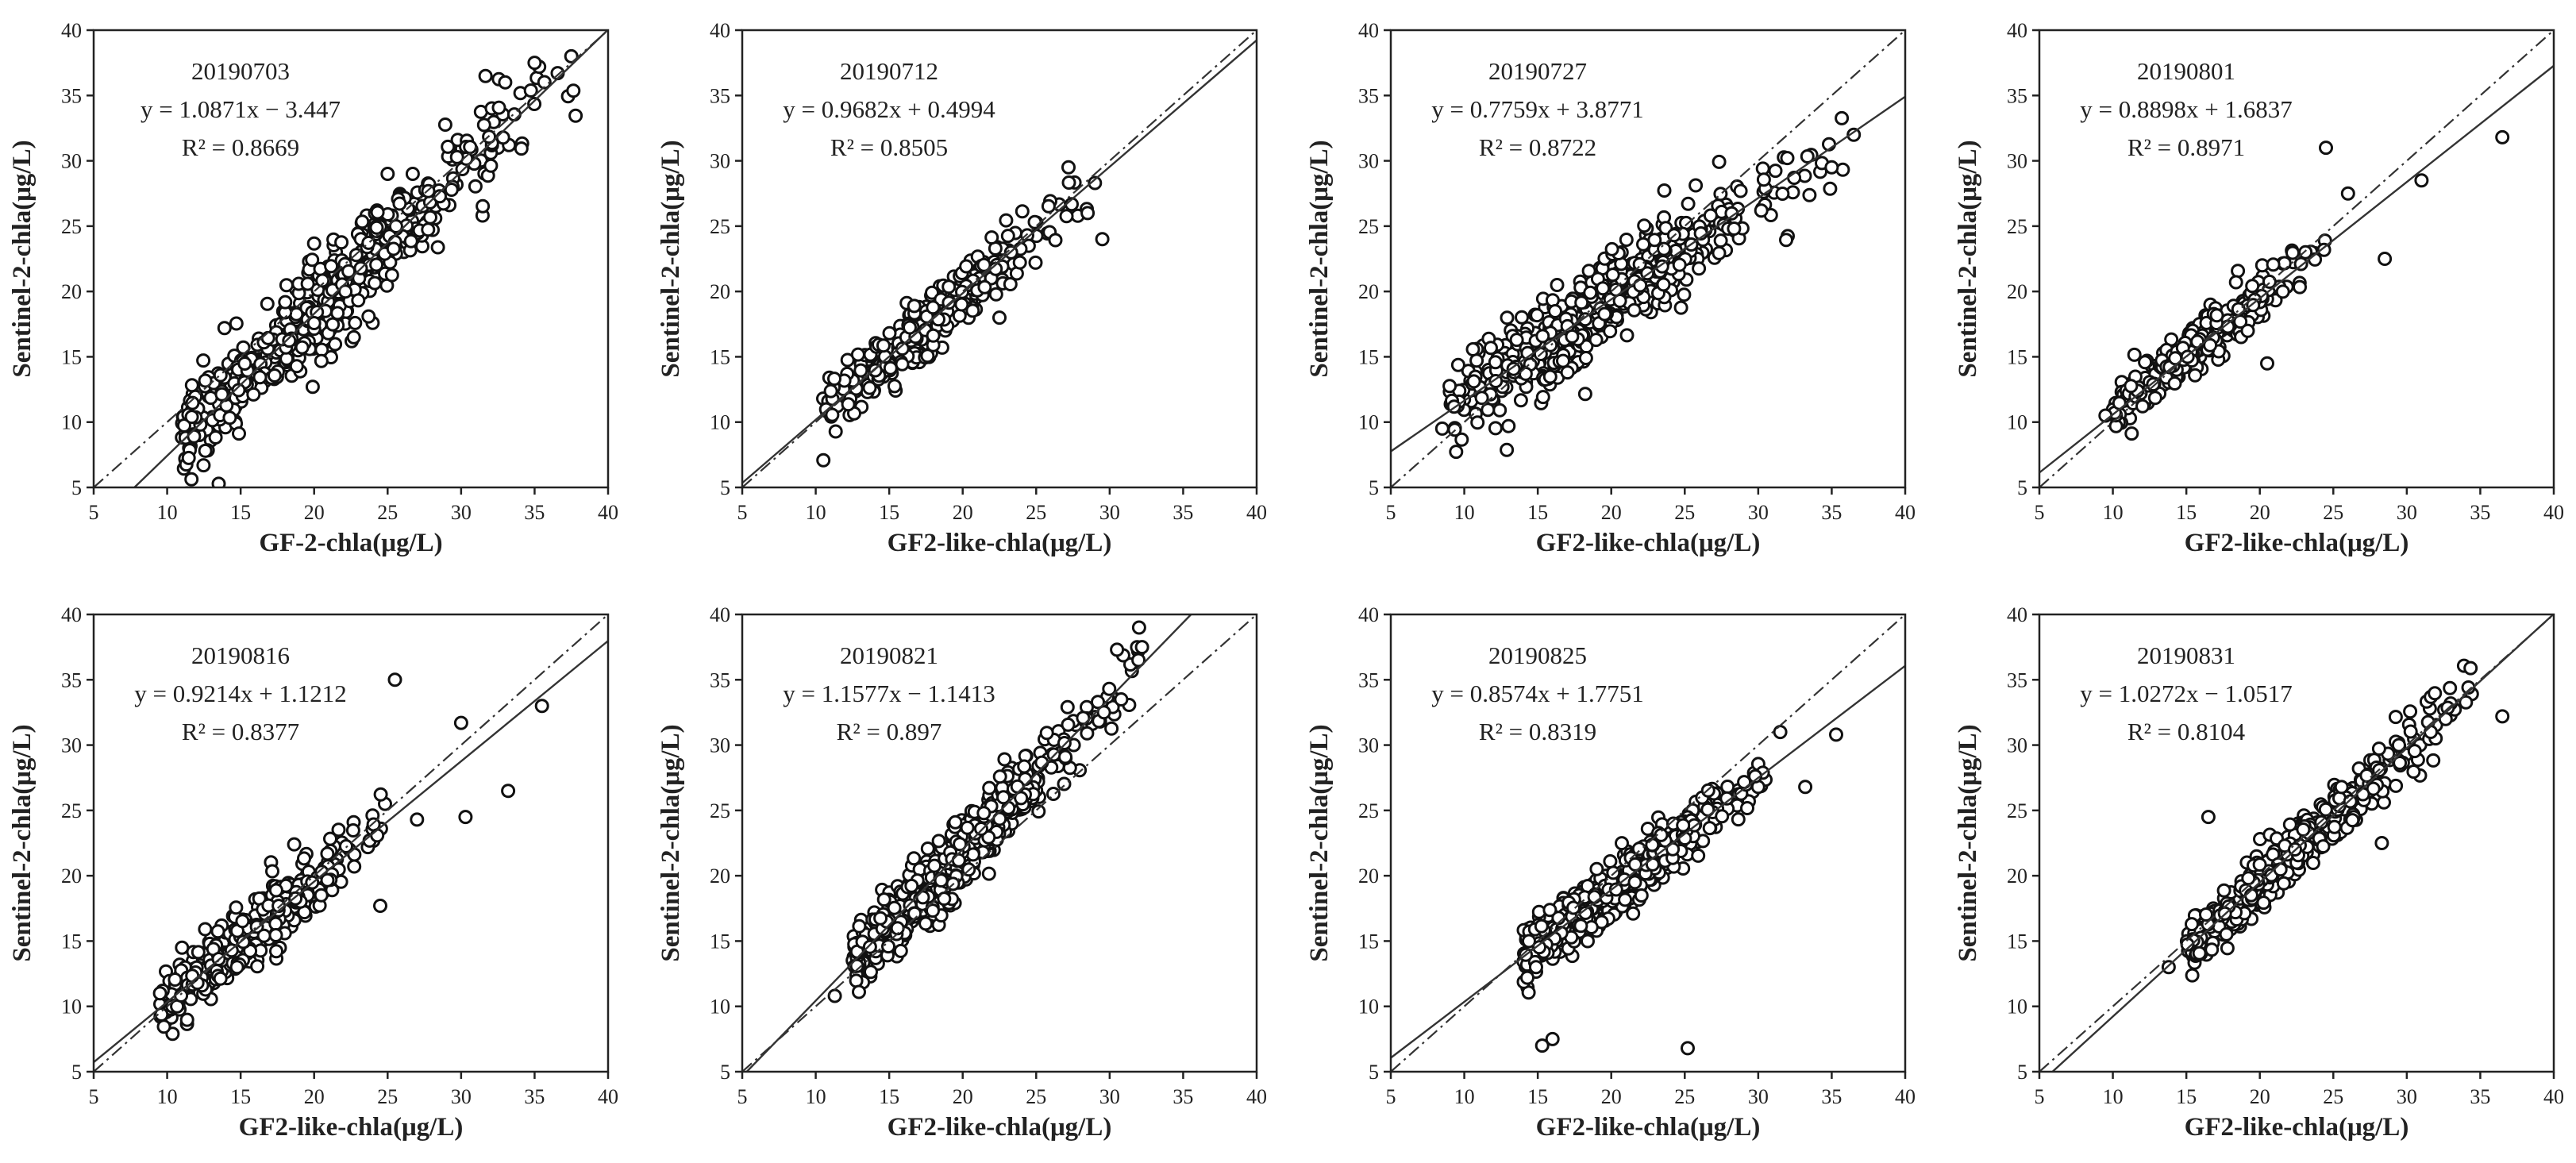 Image resolution: width=2576 pixels, height=1163 pixels. Describe the element at coordinates (889, 693) in the screenshot. I see `regression-equation: y = 1.1577x − 1.1413` at that location.